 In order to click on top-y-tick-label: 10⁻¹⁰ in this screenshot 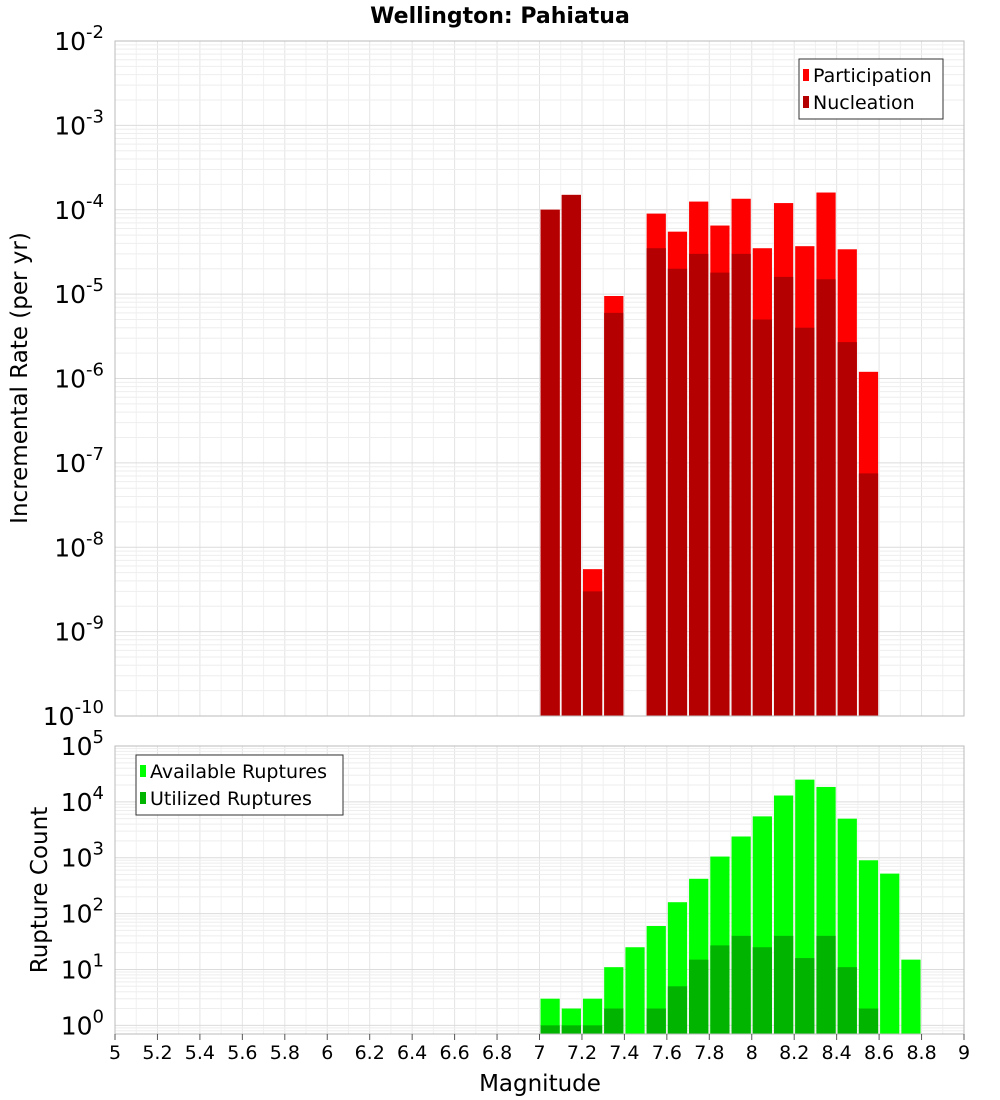, I will do `click(73, 714)`.